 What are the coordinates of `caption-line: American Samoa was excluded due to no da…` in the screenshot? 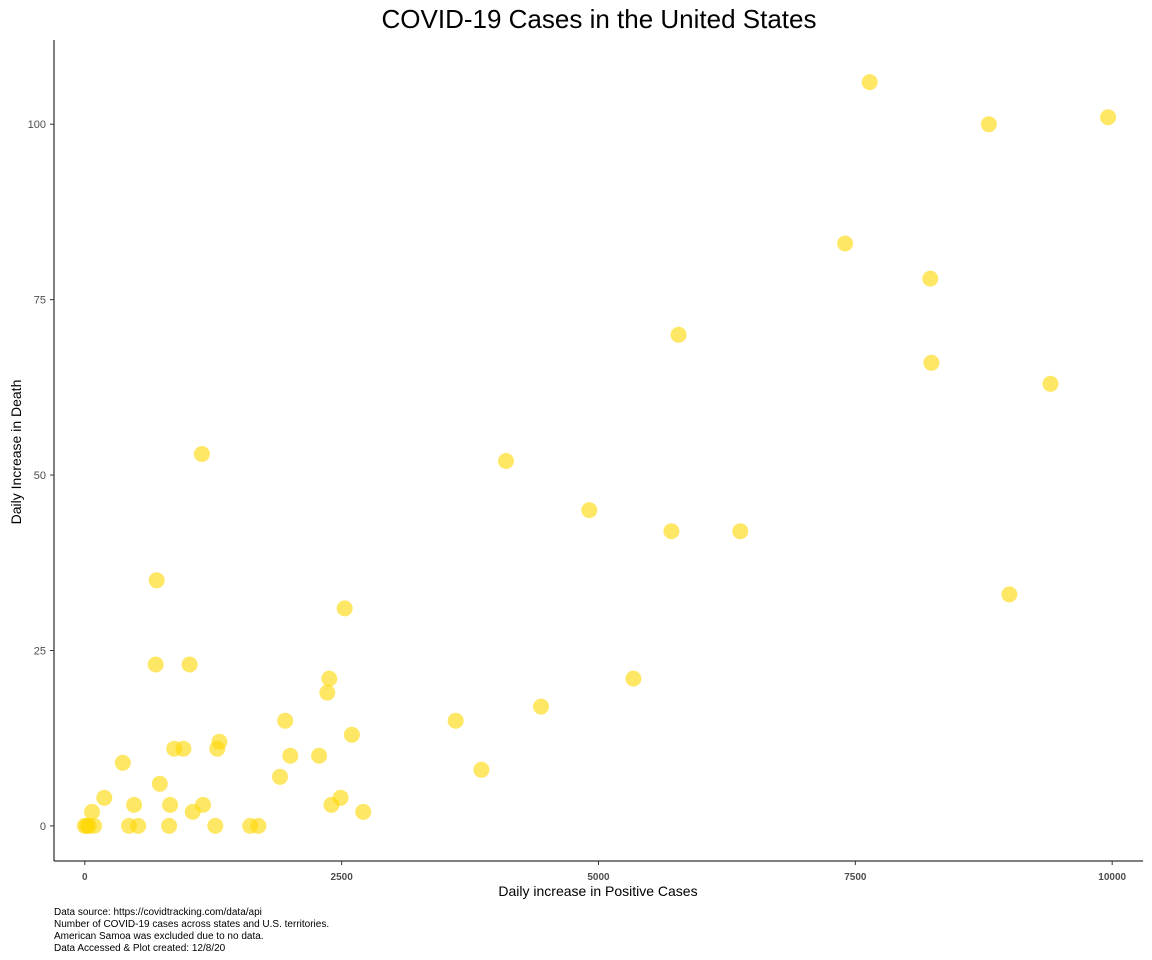 It's located at (159, 936).